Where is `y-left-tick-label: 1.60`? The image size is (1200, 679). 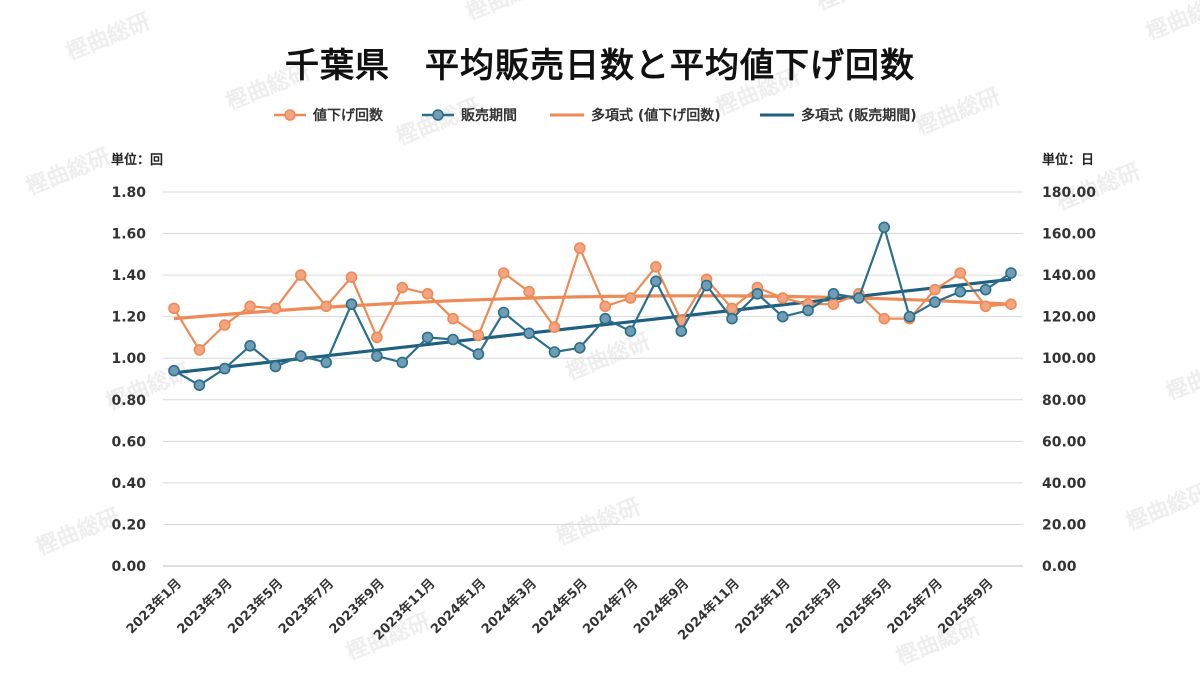
y-left-tick-label: 1.60 is located at coordinates (128, 235).